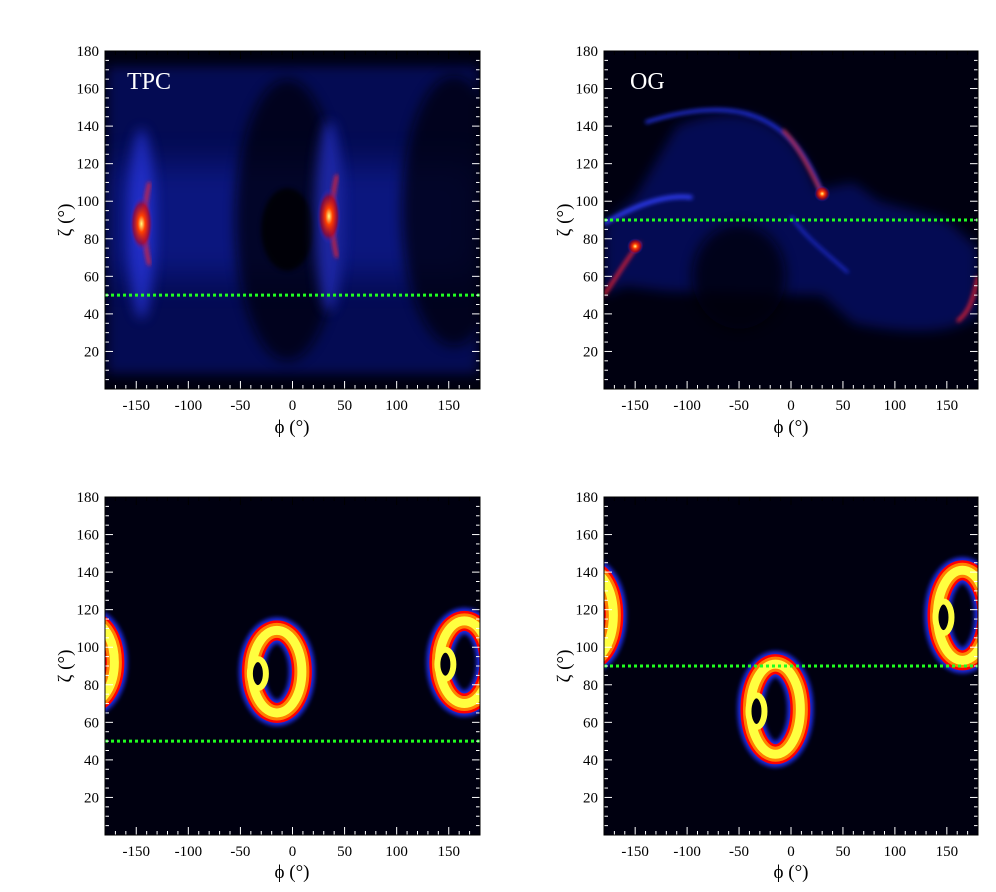  I want to click on caustic-upper, so click(734, 151).